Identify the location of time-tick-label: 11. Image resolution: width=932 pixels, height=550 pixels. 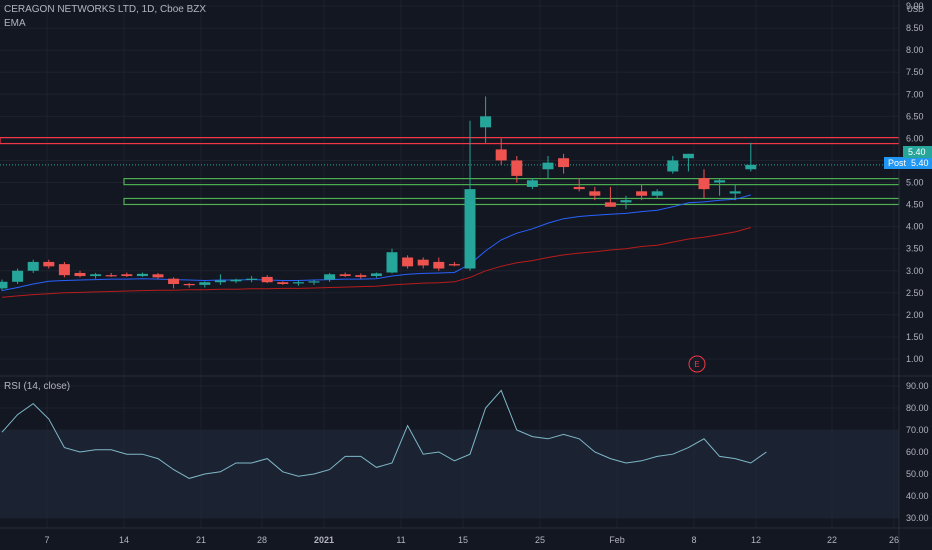
(400, 540).